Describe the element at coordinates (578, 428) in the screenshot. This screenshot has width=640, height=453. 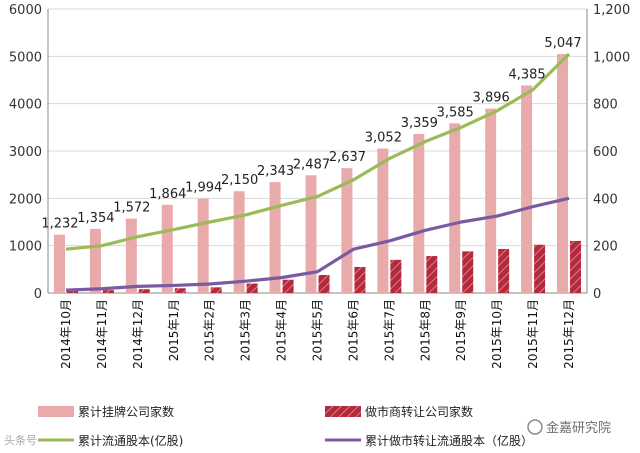
I see `watermark-right: 金嘉研究院` at that location.